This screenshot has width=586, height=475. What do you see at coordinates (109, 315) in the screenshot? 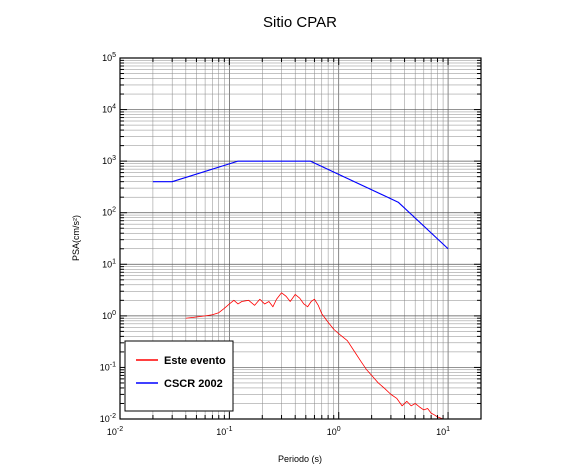
I see `y-tick-label: 10⁰` at bounding box center [109, 315].